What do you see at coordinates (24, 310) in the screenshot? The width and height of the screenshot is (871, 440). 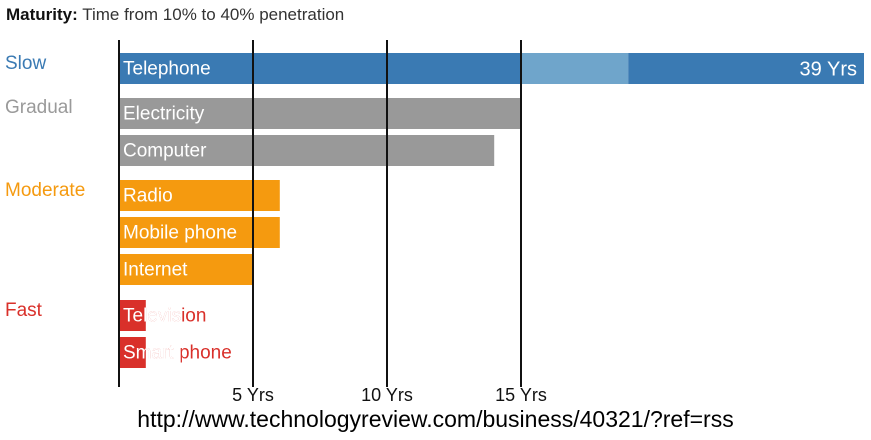 I see `group-label-fast: Fast` at bounding box center [24, 310].